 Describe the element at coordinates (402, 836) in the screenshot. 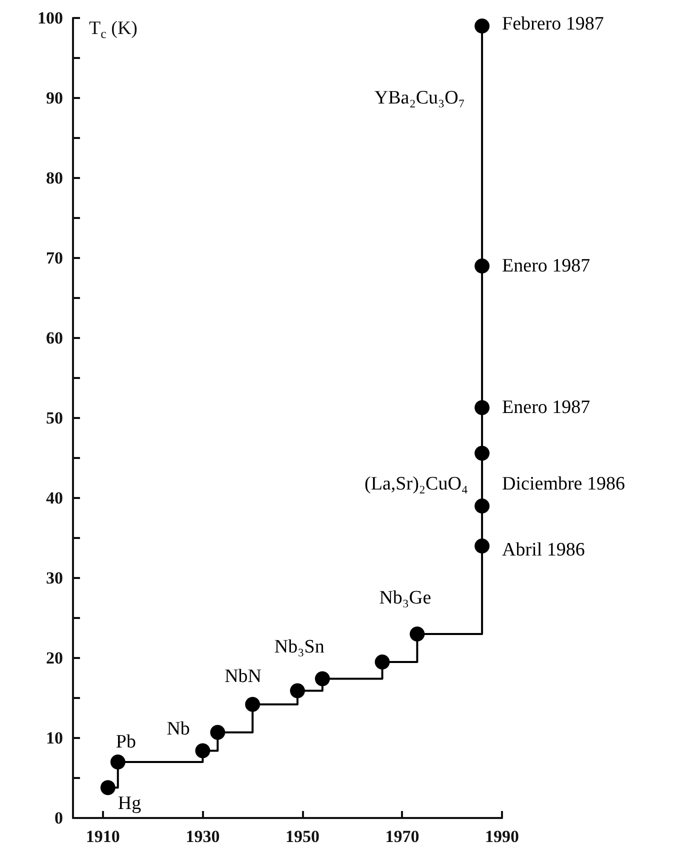

I see `x-tick-label: 1970` at that location.